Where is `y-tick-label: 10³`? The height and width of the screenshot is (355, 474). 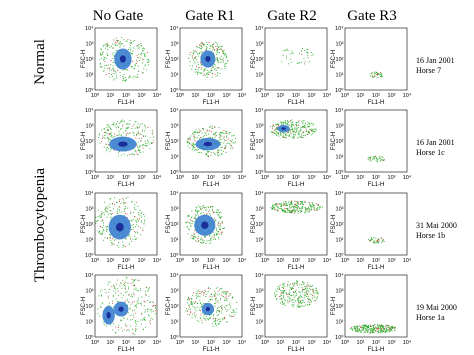 y-tick-label: 10³ is located at coordinates (260, 292).